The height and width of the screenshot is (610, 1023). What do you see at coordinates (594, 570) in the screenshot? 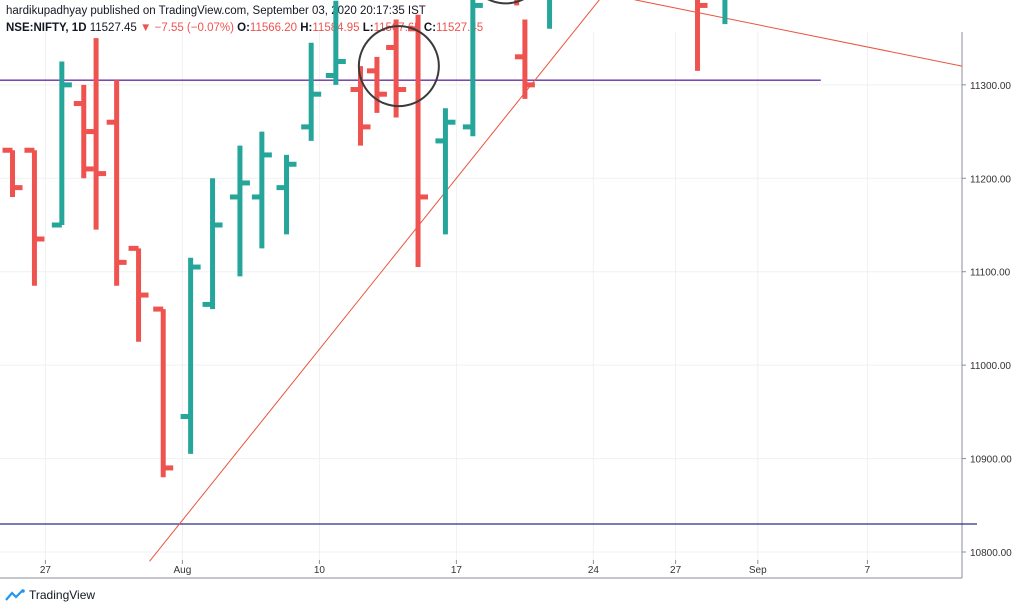
I see `x-tick-label: 24` at bounding box center [594, 570].